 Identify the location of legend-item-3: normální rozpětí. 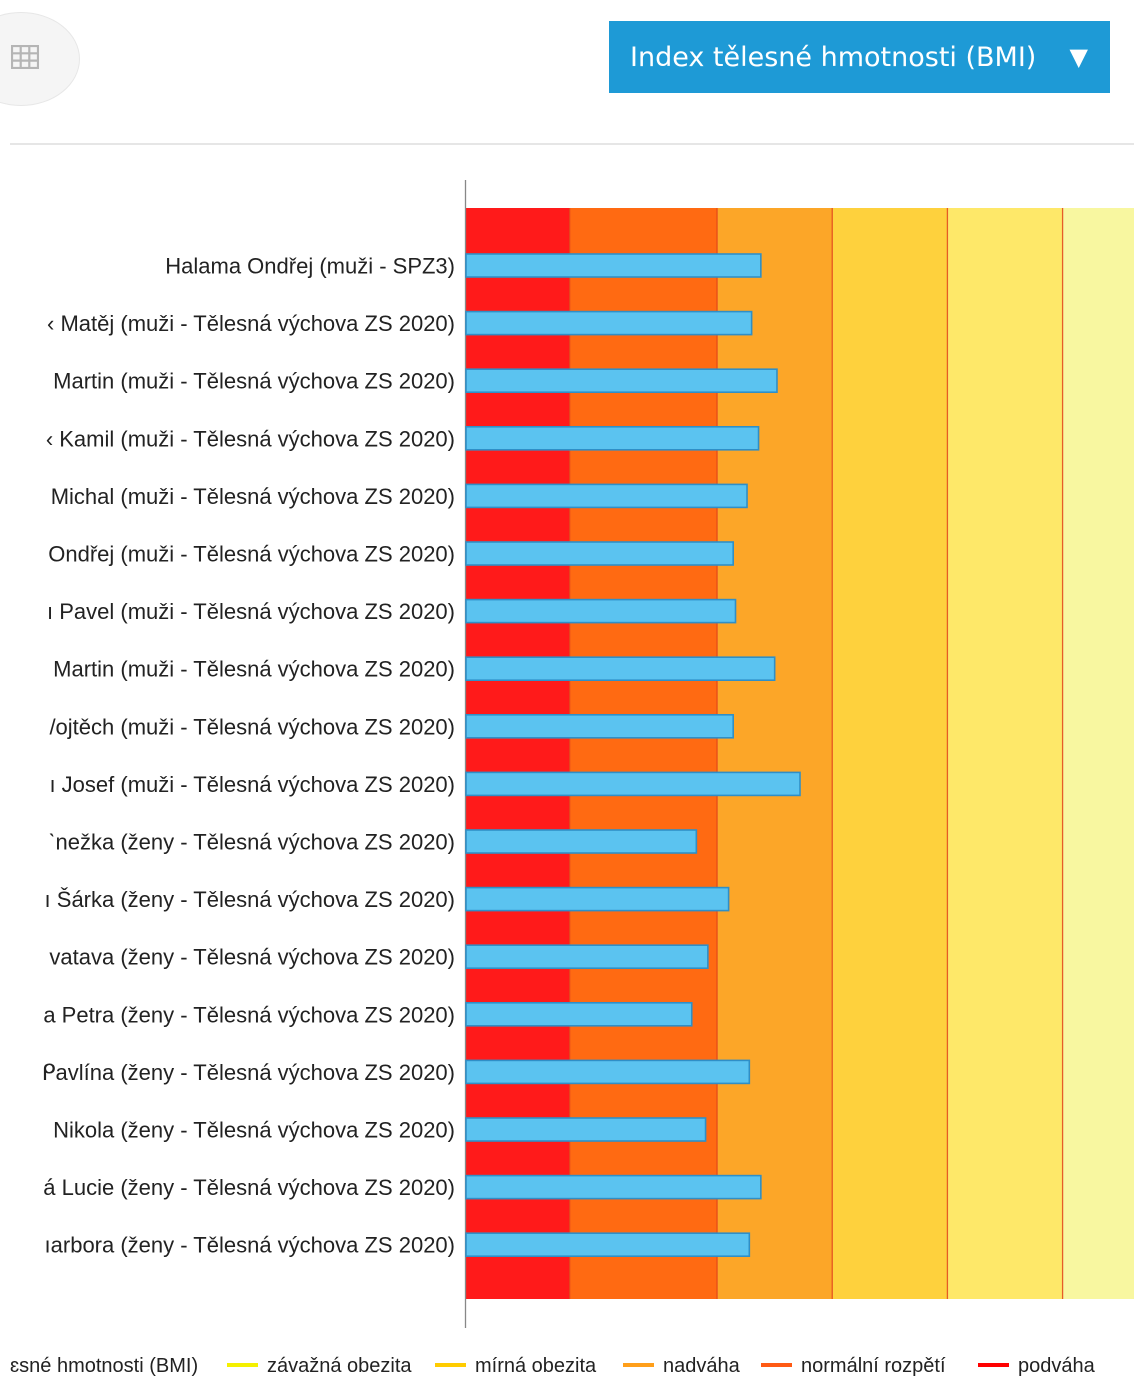
(873, 1366).